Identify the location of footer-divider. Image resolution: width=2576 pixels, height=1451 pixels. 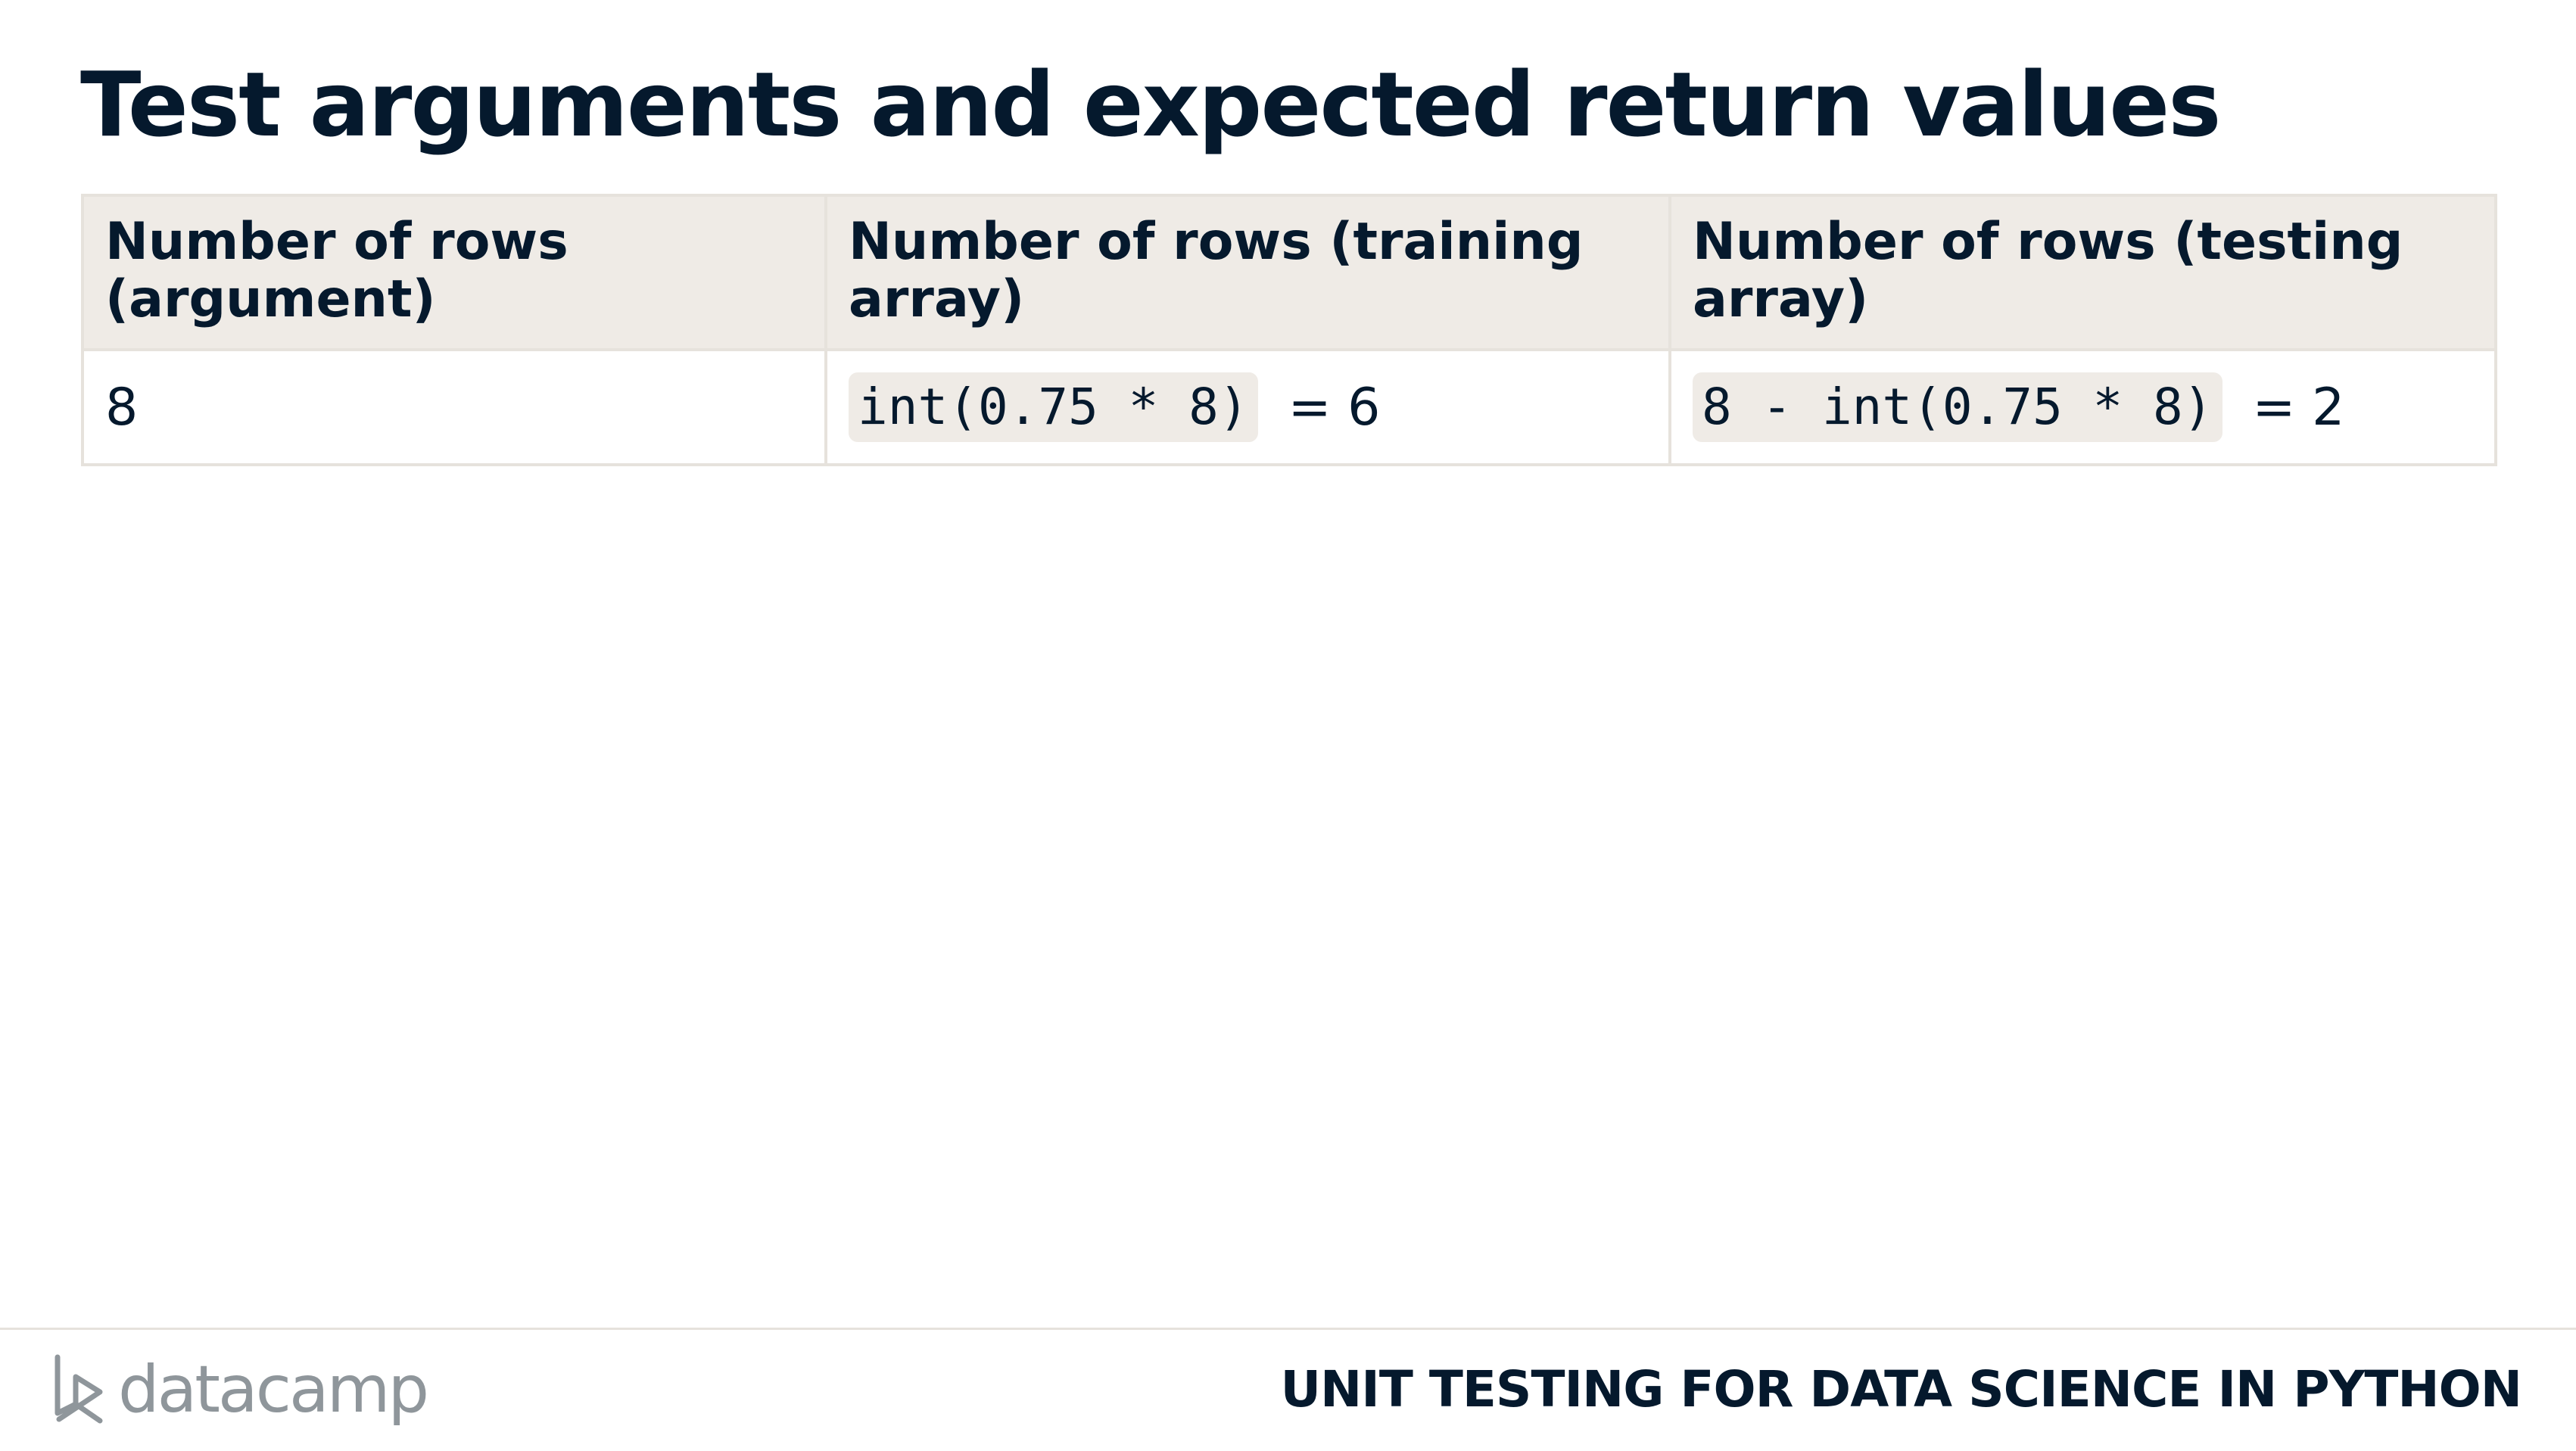
(1288, 1329).